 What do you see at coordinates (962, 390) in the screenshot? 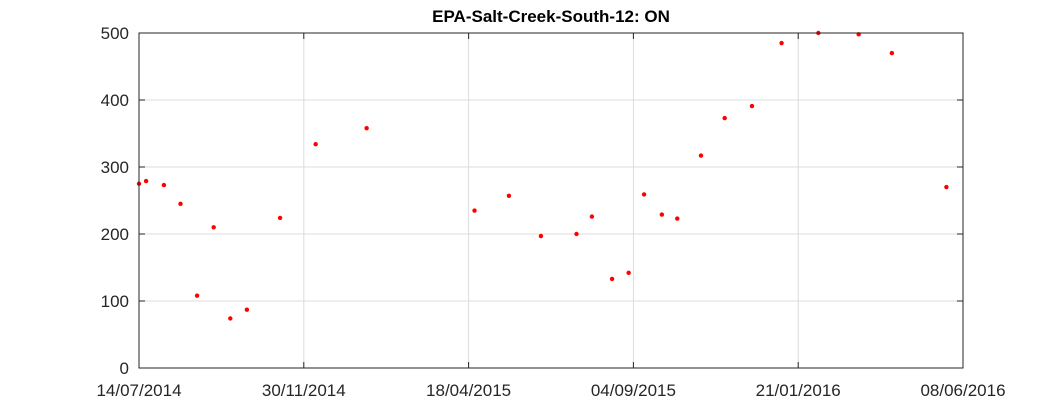
I see `x-tick-label: 08/06/2016` at bounding box center [962, 390].